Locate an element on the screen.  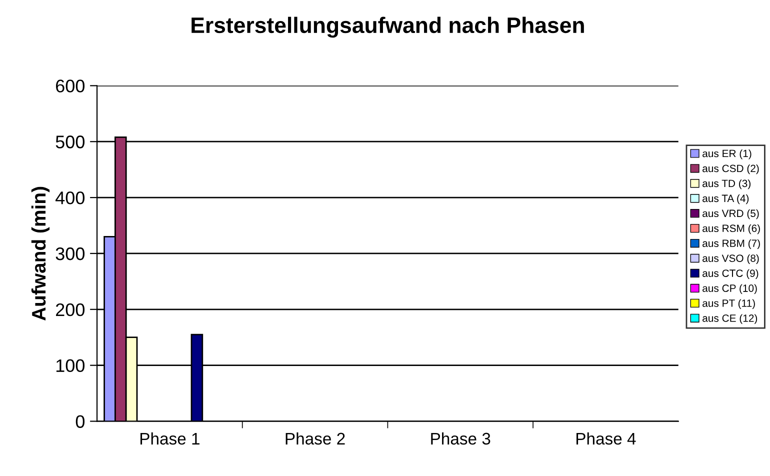
chart-title: Ersterstellungsaufwand nach Phasen is located at coordinates (388, 27).